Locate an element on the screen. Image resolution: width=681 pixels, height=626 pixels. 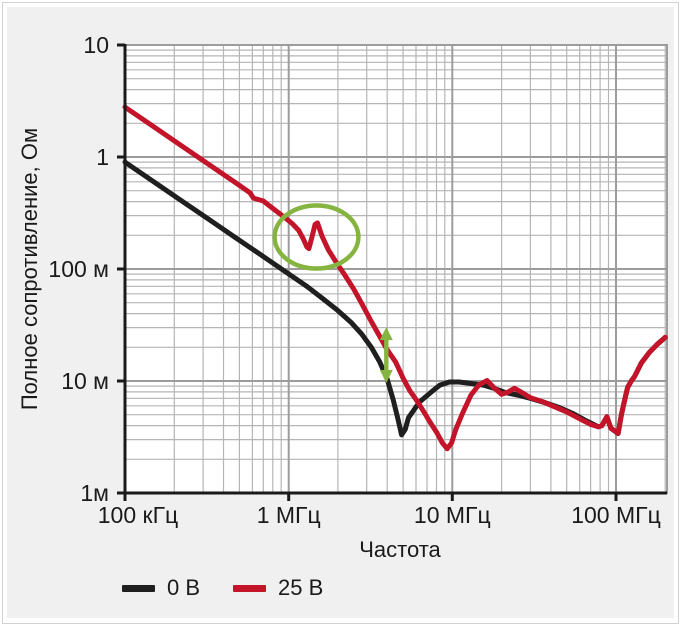
x-tick-label: 1 МГц is located at coordinates (289, 515).